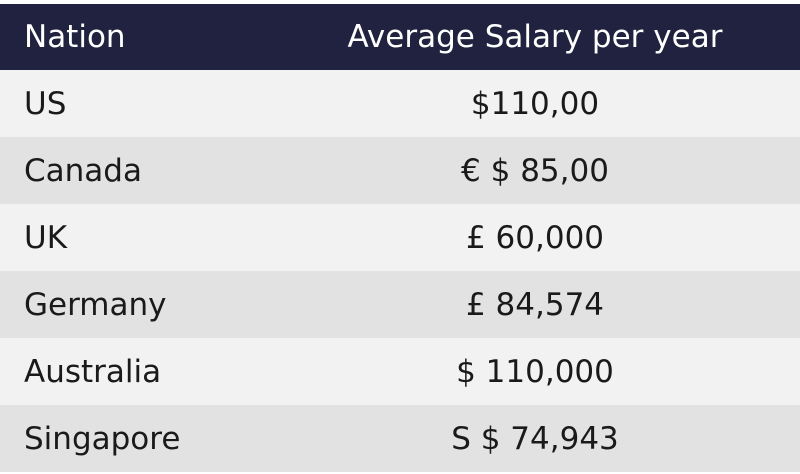 The image size is (800, 474). I want to click on salary-cell: £ 84,574, so click(535, 304).